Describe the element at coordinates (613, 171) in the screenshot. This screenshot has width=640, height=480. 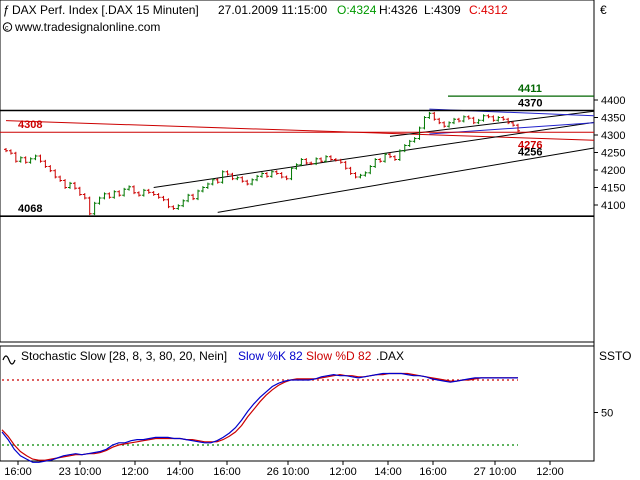
I see `price-tick-label: 4200` at that location.